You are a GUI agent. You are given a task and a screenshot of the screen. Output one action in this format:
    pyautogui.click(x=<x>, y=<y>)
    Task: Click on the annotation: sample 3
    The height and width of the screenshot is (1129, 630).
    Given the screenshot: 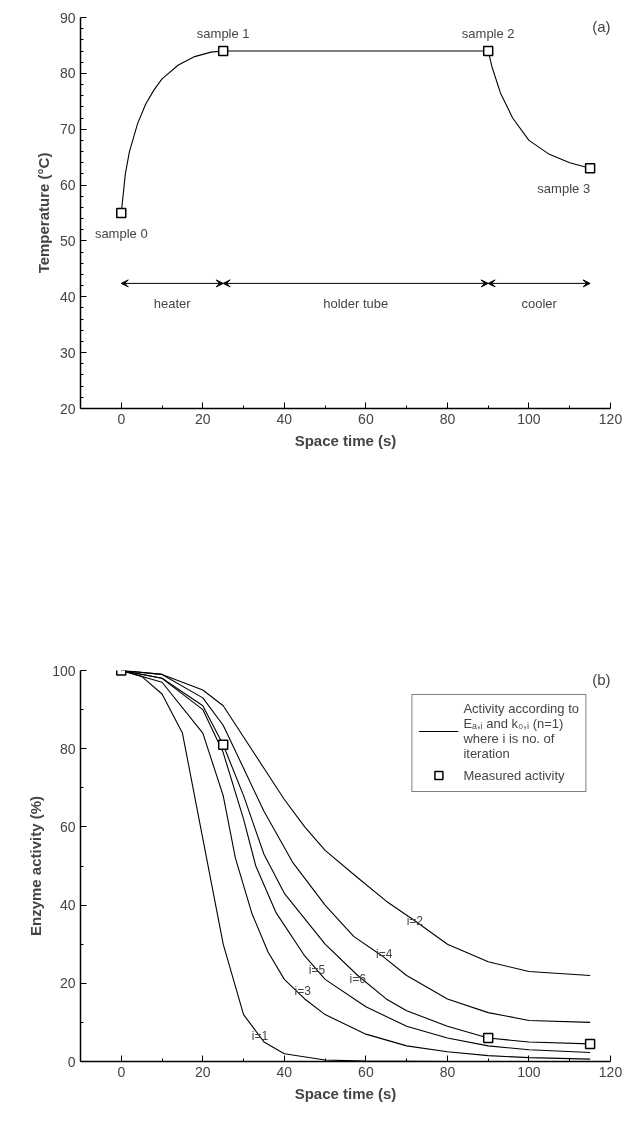 What is the action you would take?
    pyautogui.click(x=564, y=189)
    